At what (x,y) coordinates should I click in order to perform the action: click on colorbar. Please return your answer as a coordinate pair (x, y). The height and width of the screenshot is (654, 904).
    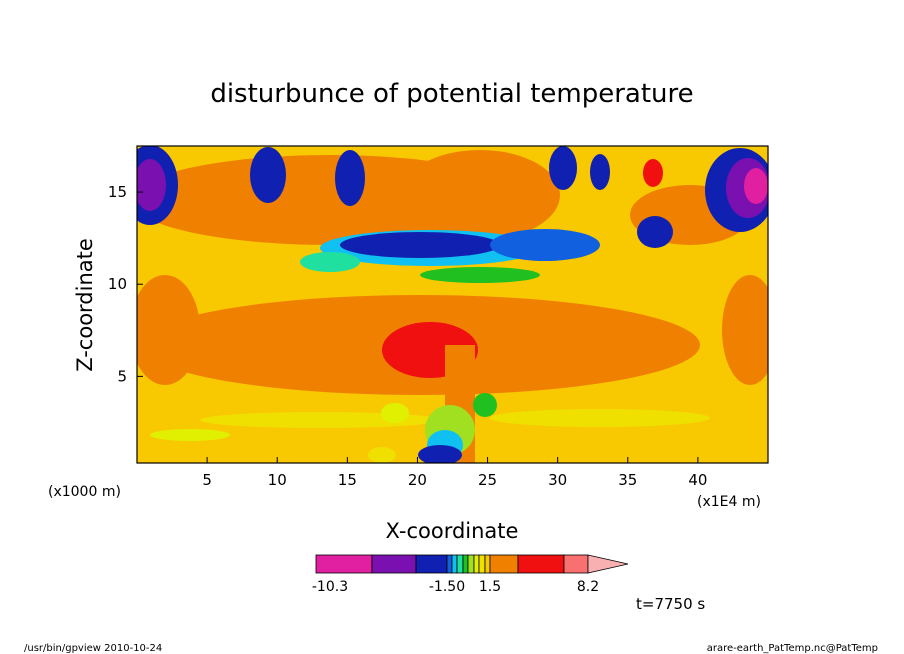
    Looking at the image, I should click on (472, 564).